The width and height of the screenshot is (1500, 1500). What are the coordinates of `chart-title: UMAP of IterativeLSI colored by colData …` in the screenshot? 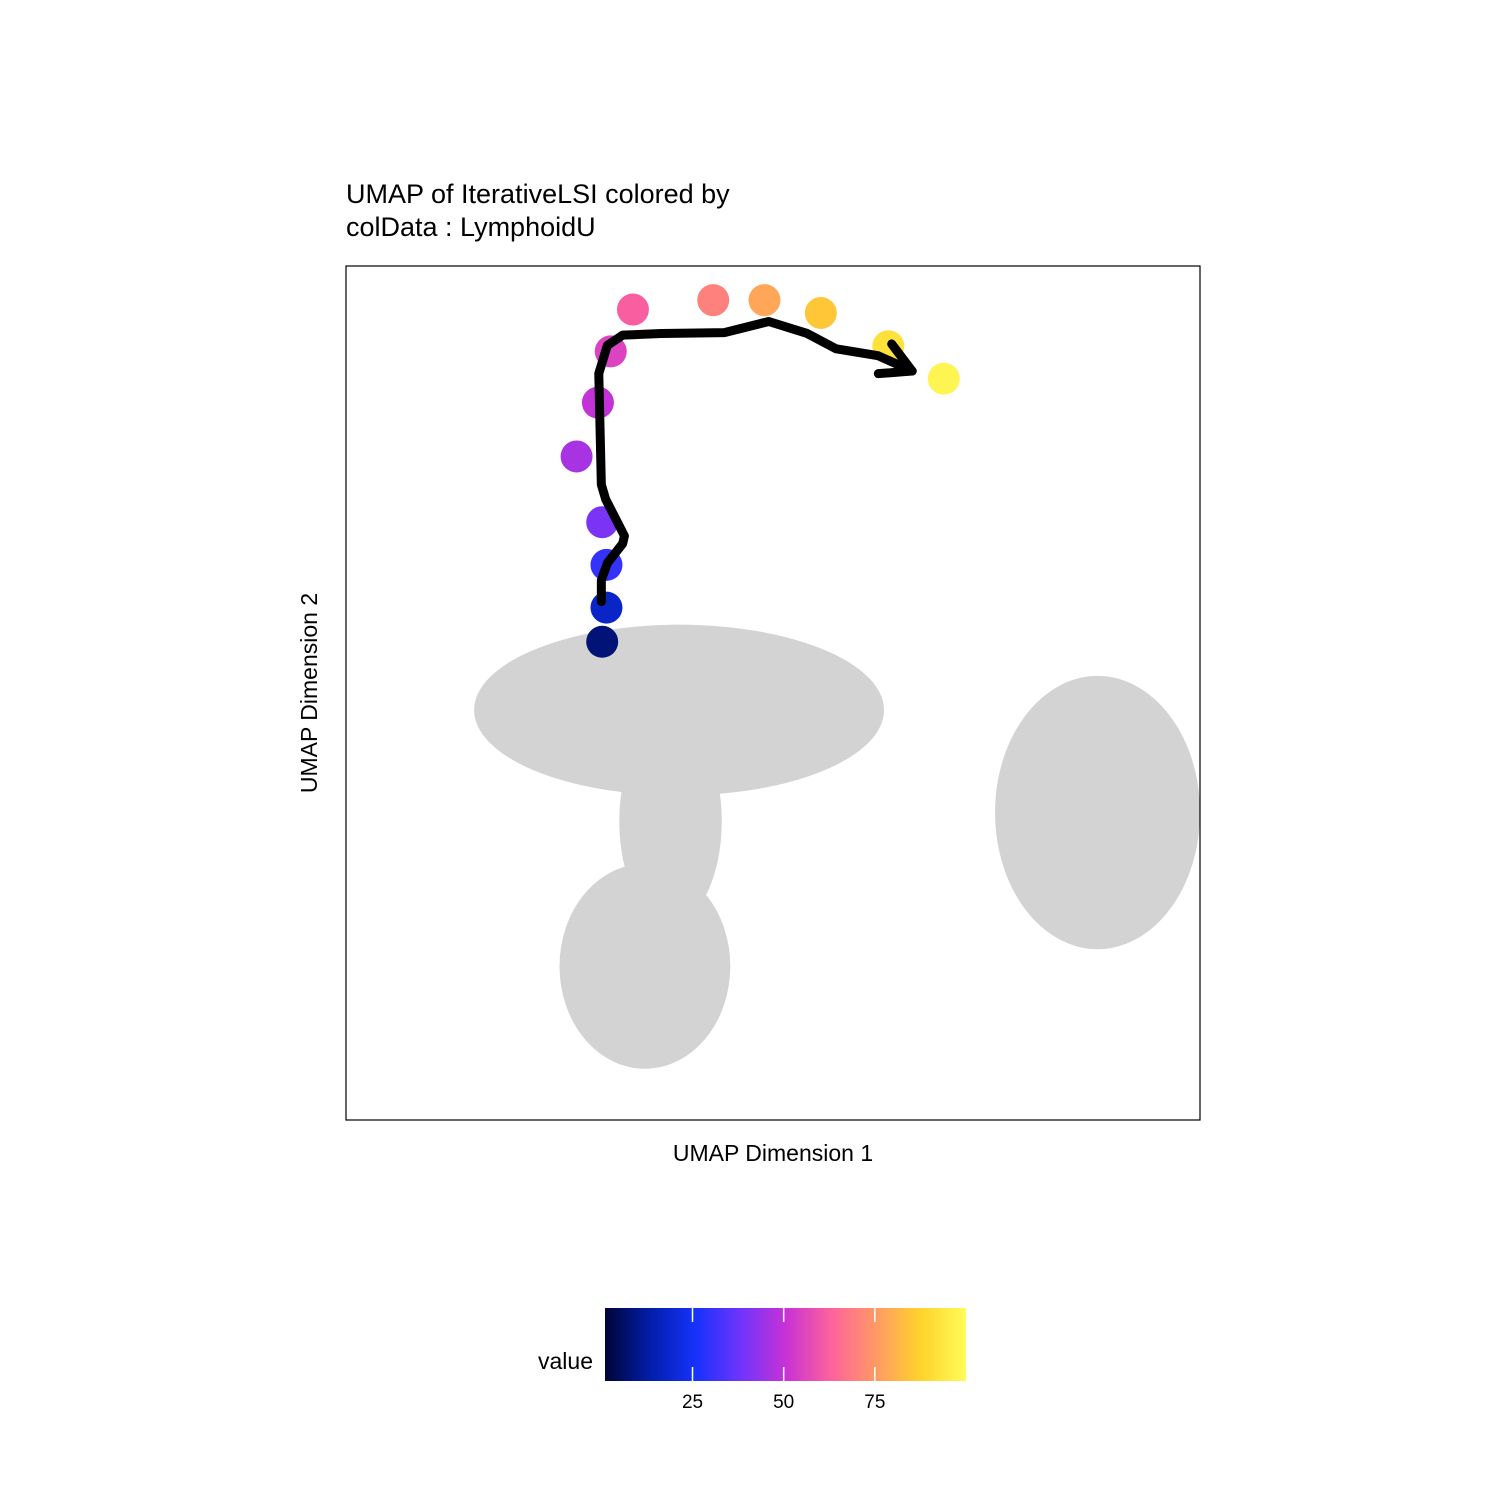 It's located at (538, 210).